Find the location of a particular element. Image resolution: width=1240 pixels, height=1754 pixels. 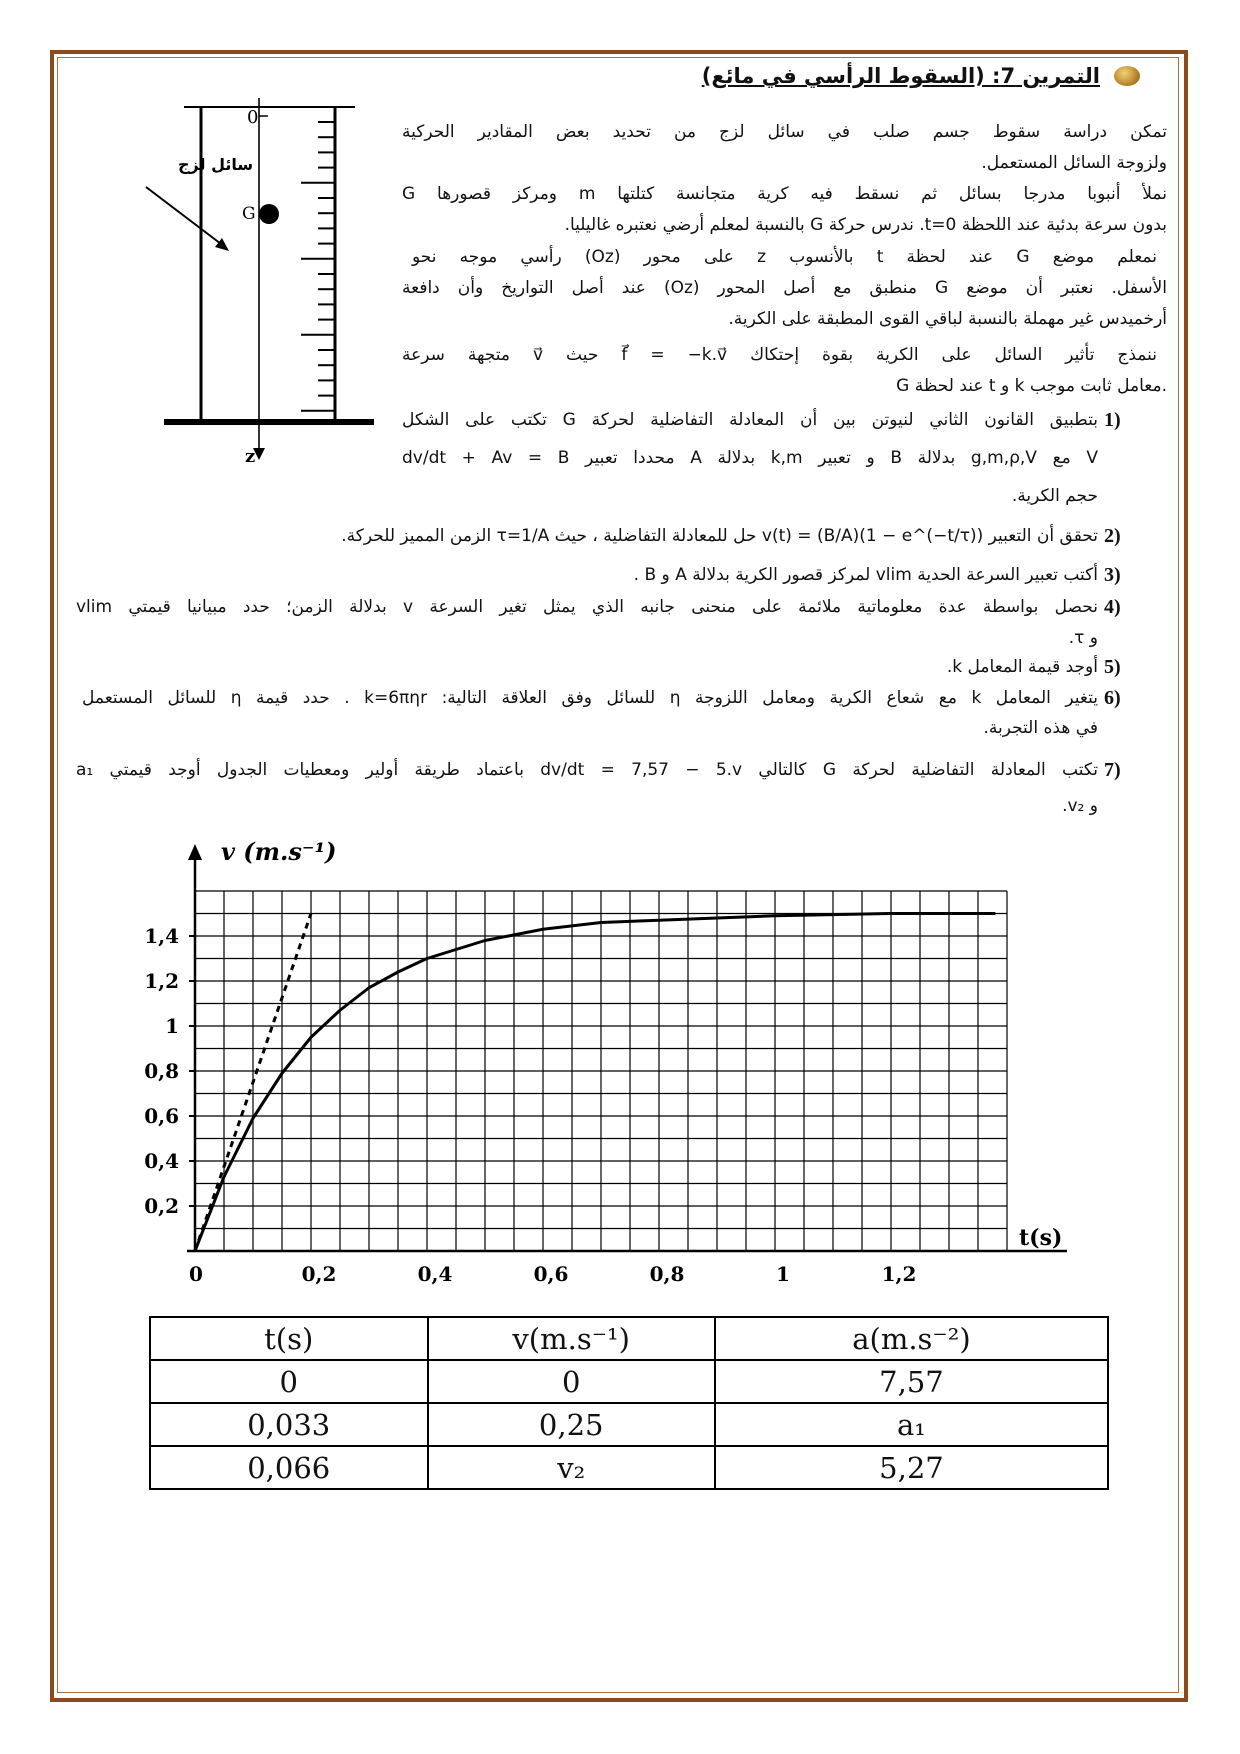

table-row: 0,033 0,25 a₁ is located at coordinates (629, 1424).